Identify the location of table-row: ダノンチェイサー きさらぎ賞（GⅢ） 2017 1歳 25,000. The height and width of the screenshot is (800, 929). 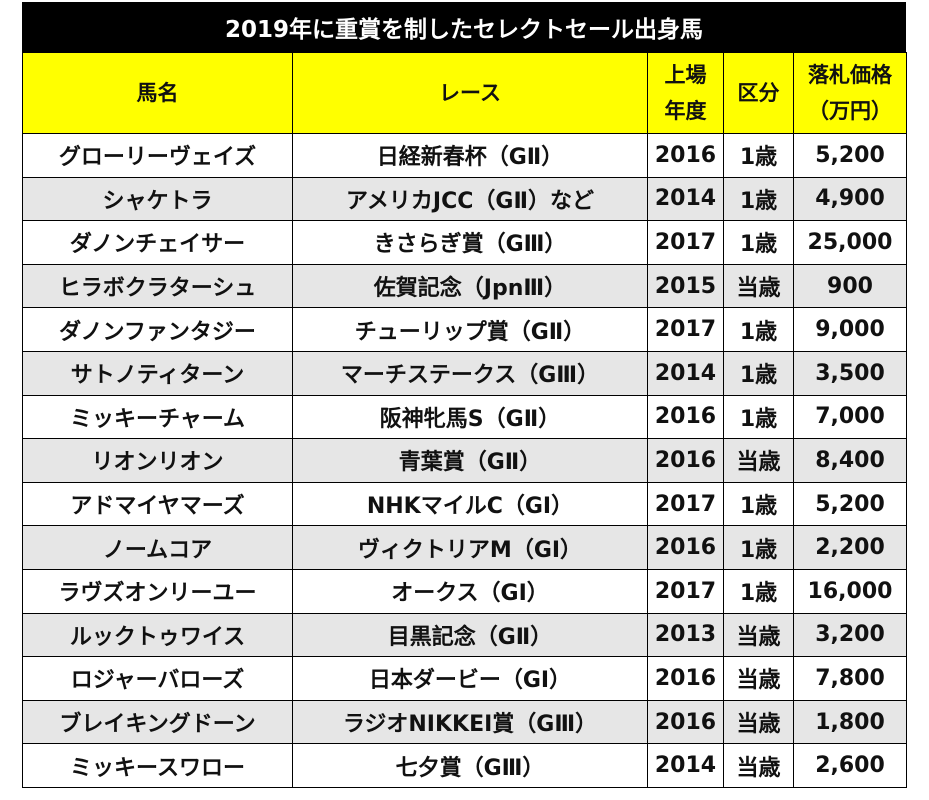
(464, 242).